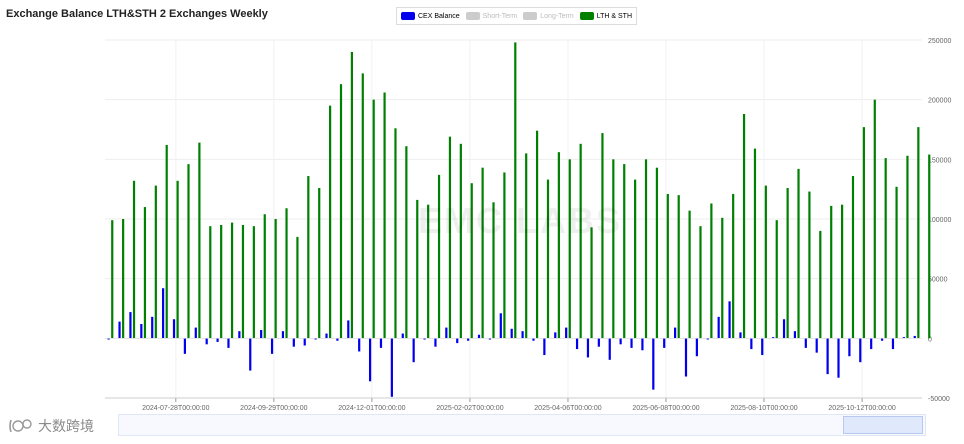 This screenshot has height=444, width=964. I want to click on y-tick-label: 50000, so click(938, 280).